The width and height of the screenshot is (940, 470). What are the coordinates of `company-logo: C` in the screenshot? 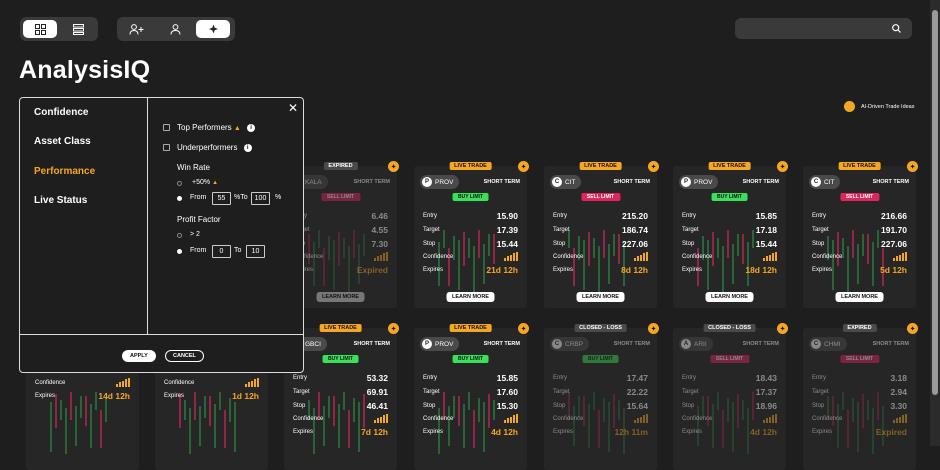 It's located at (557, 344).